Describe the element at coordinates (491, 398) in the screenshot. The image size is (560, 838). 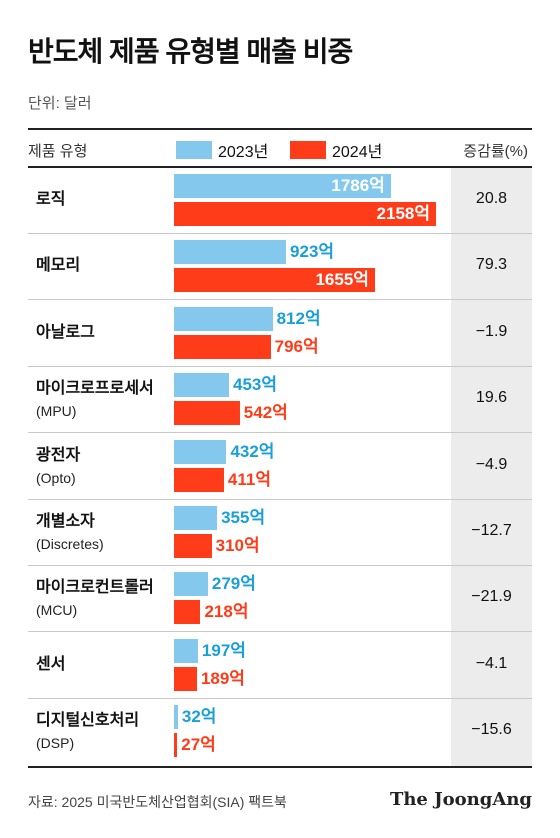
I see `change-rate-value: 19.6` at that location.